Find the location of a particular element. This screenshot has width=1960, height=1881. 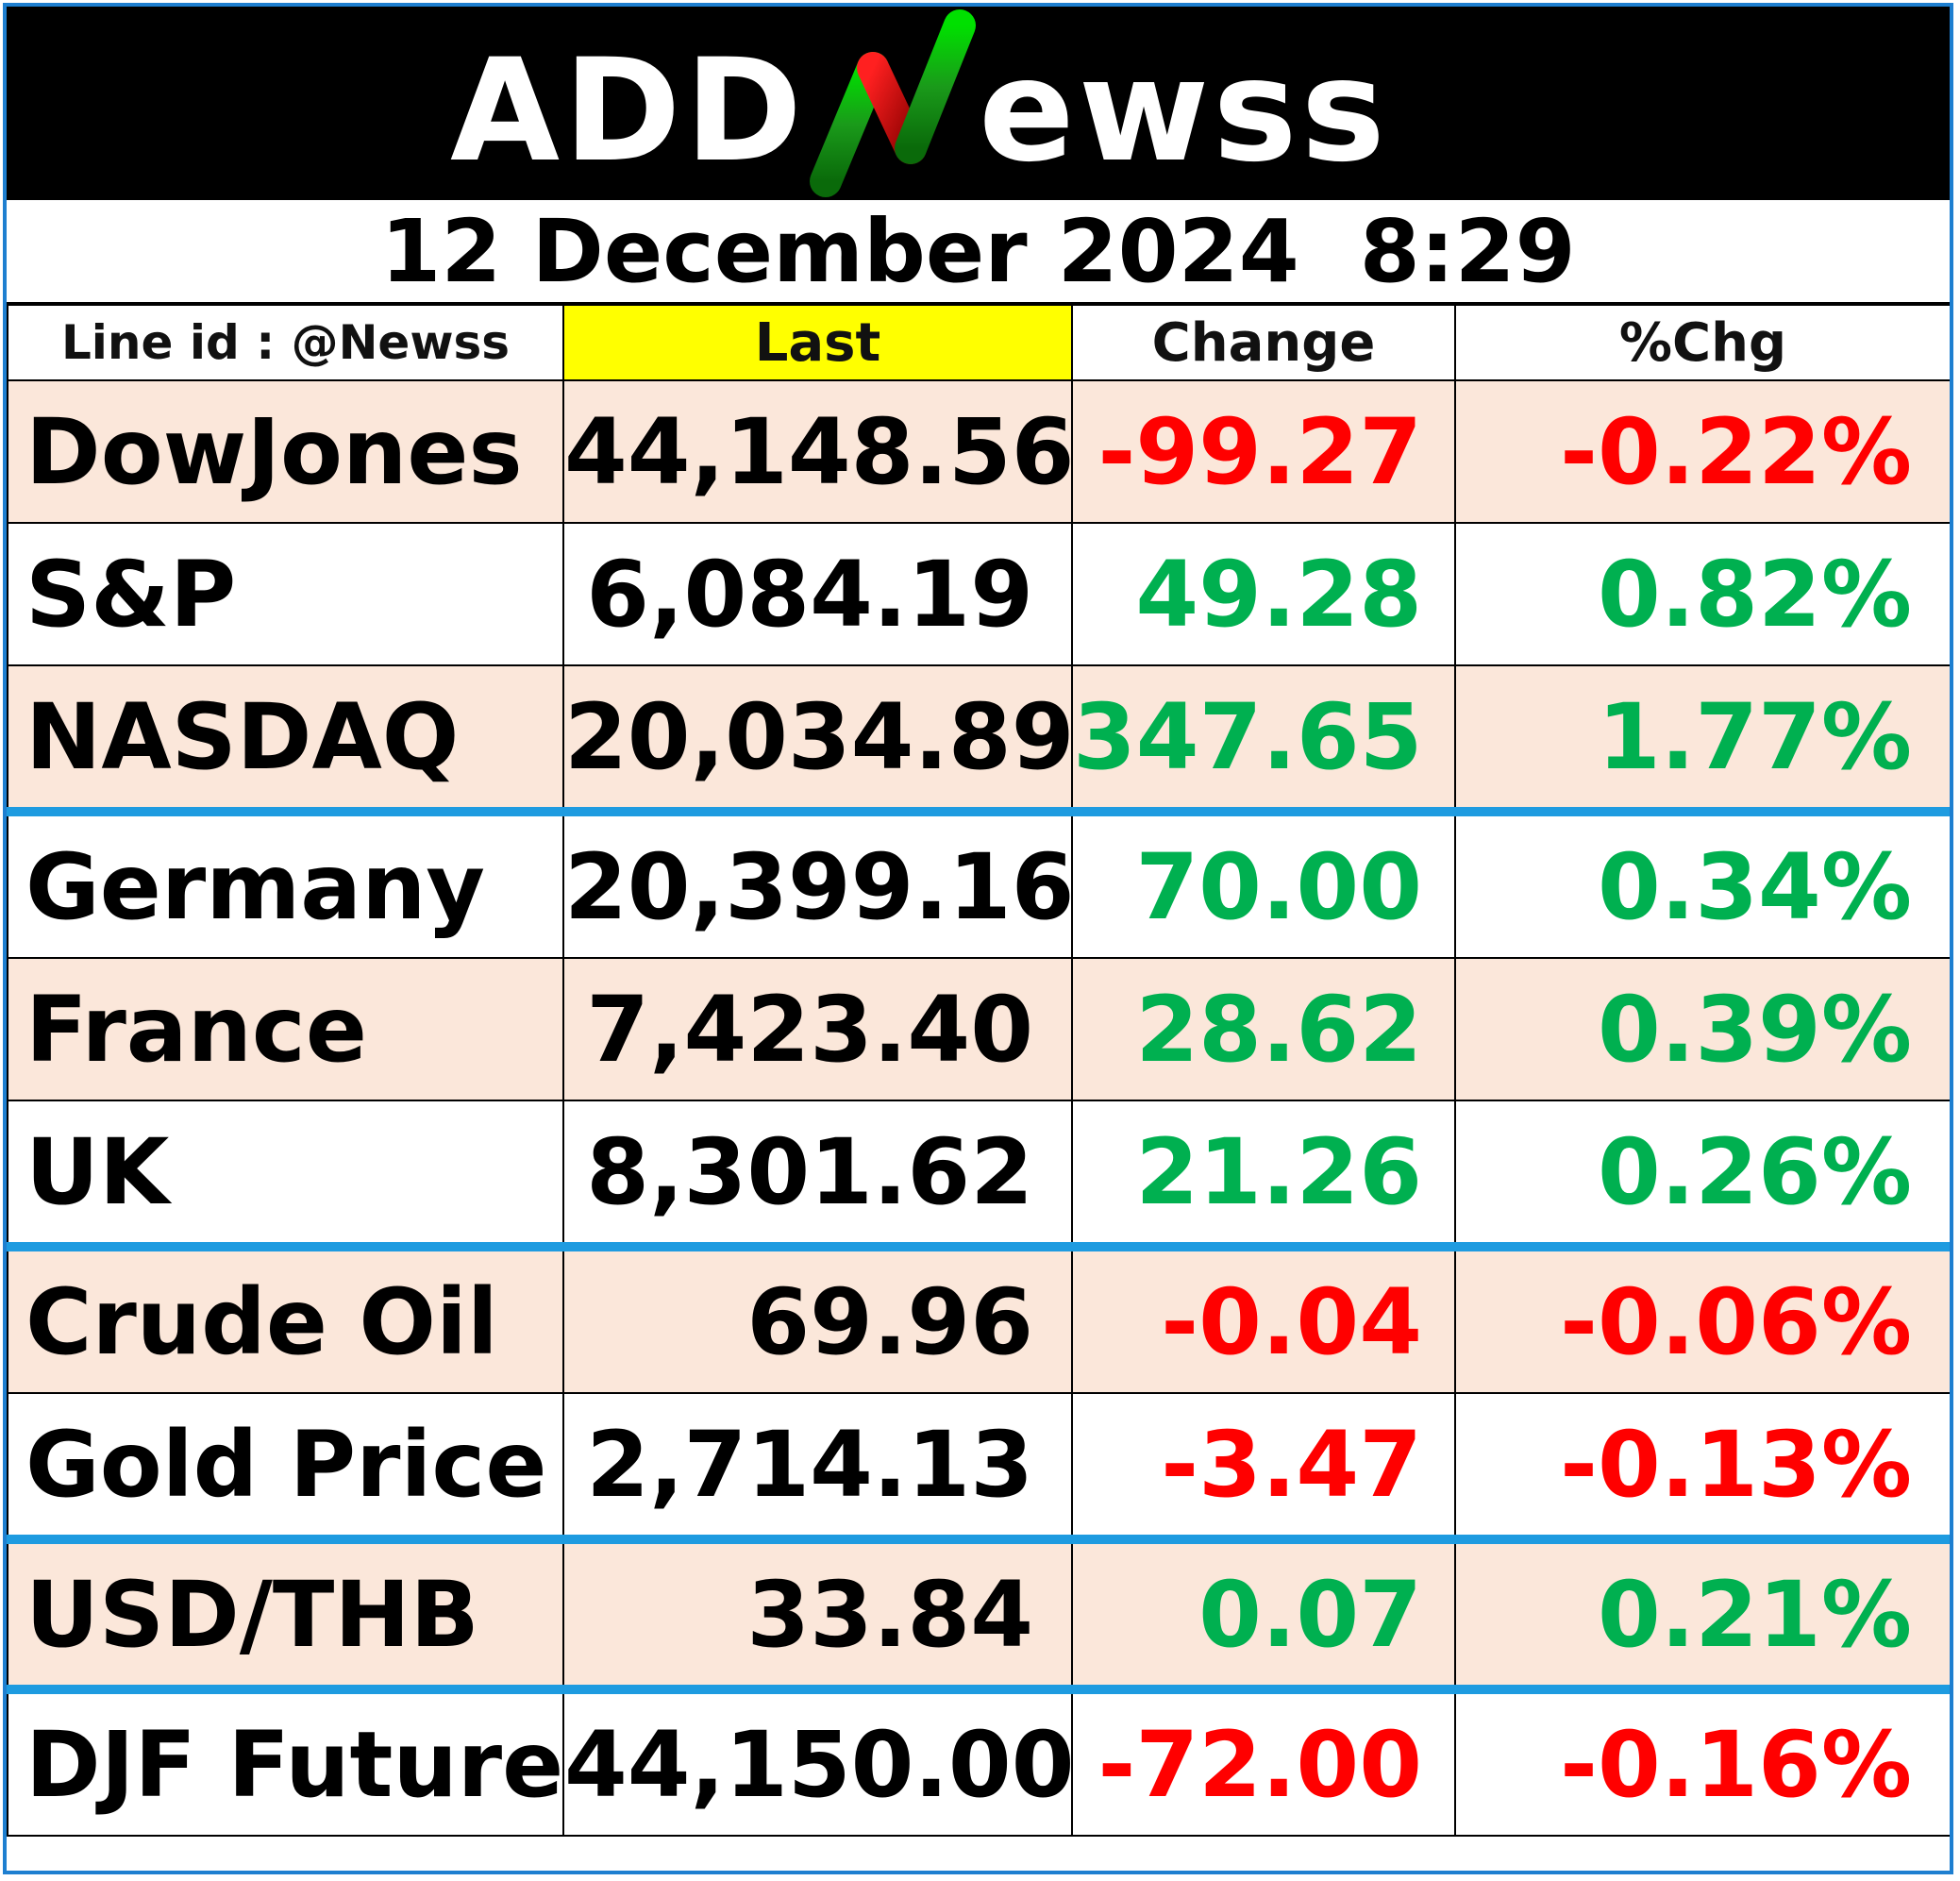

pct-change-value: 0.26% is located at coordinates (1702, 1174).